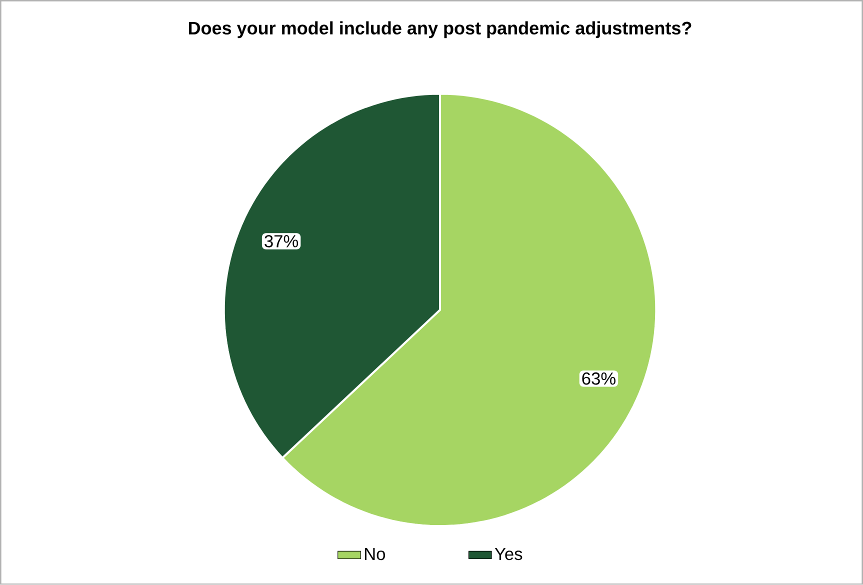 This screenshot has height=585, width=863. I want to click on data-label: 37%, so click(281, 241).